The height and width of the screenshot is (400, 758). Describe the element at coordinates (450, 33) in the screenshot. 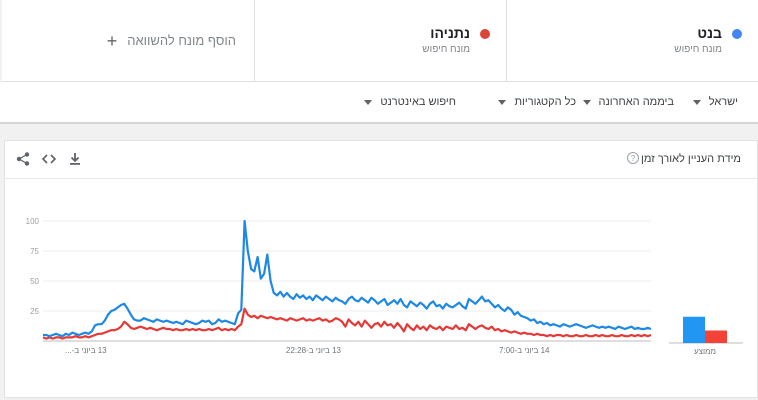

I see `term-name: נתניהו` at that location.